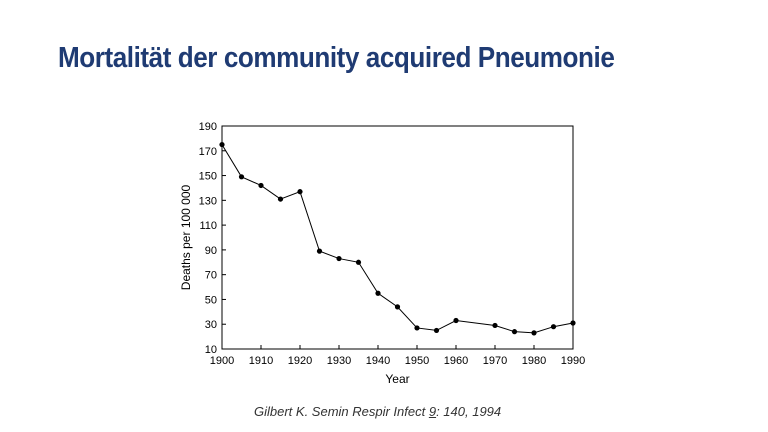 The image size is (768, 432). I want to click on y-tick-label: 30, so click(211, 325).